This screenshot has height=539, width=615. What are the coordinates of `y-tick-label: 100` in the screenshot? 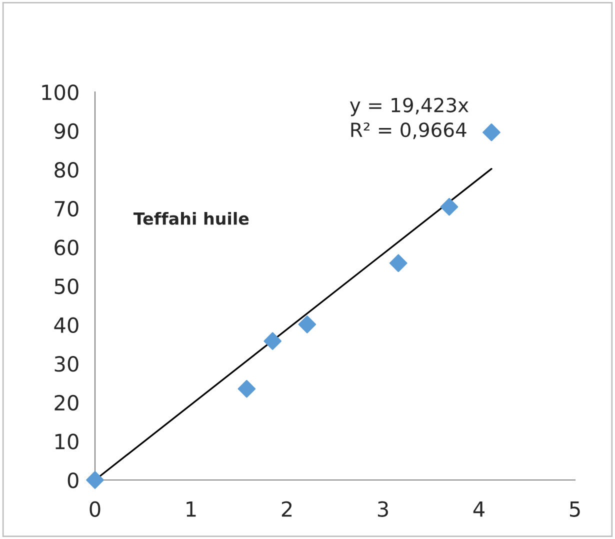 It's located at (60, 92).